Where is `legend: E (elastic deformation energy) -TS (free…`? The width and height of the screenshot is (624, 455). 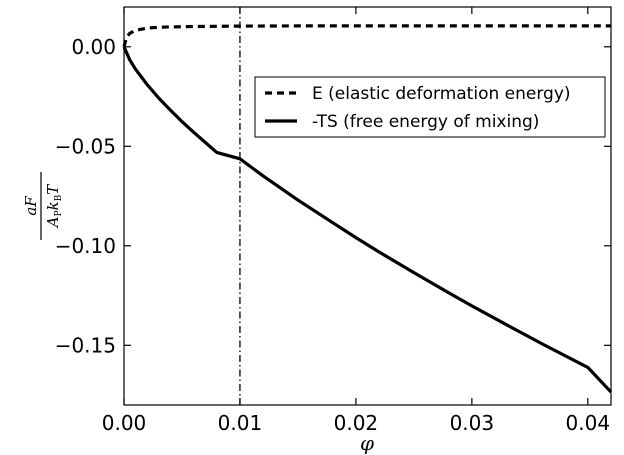 legend: E (elastic deformation energy) -TS (free… is located at coordinates (430, 107).